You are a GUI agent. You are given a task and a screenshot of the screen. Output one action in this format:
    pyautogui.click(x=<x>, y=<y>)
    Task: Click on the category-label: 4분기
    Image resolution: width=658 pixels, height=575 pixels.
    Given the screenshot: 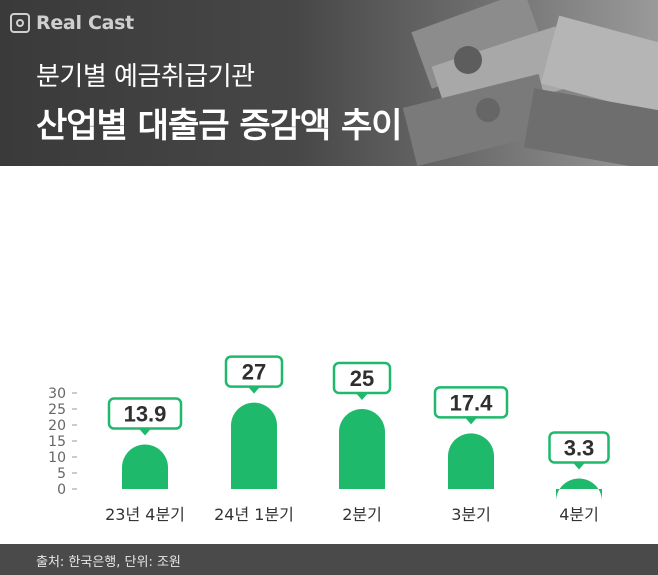 What is the action you would take?
    pyautogui.click(x=579, y=514)
    